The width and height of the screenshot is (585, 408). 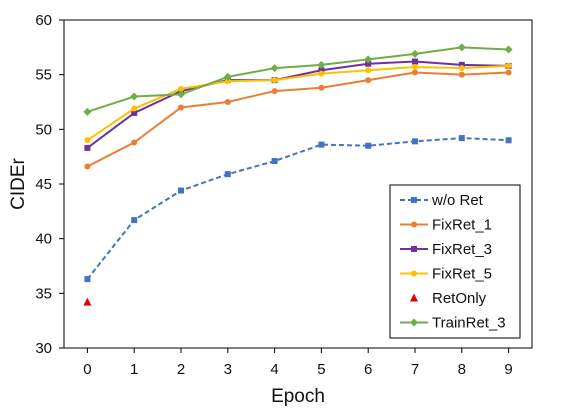 I want to click on legend-label: FixRet_5, so click(x=462, y=274).